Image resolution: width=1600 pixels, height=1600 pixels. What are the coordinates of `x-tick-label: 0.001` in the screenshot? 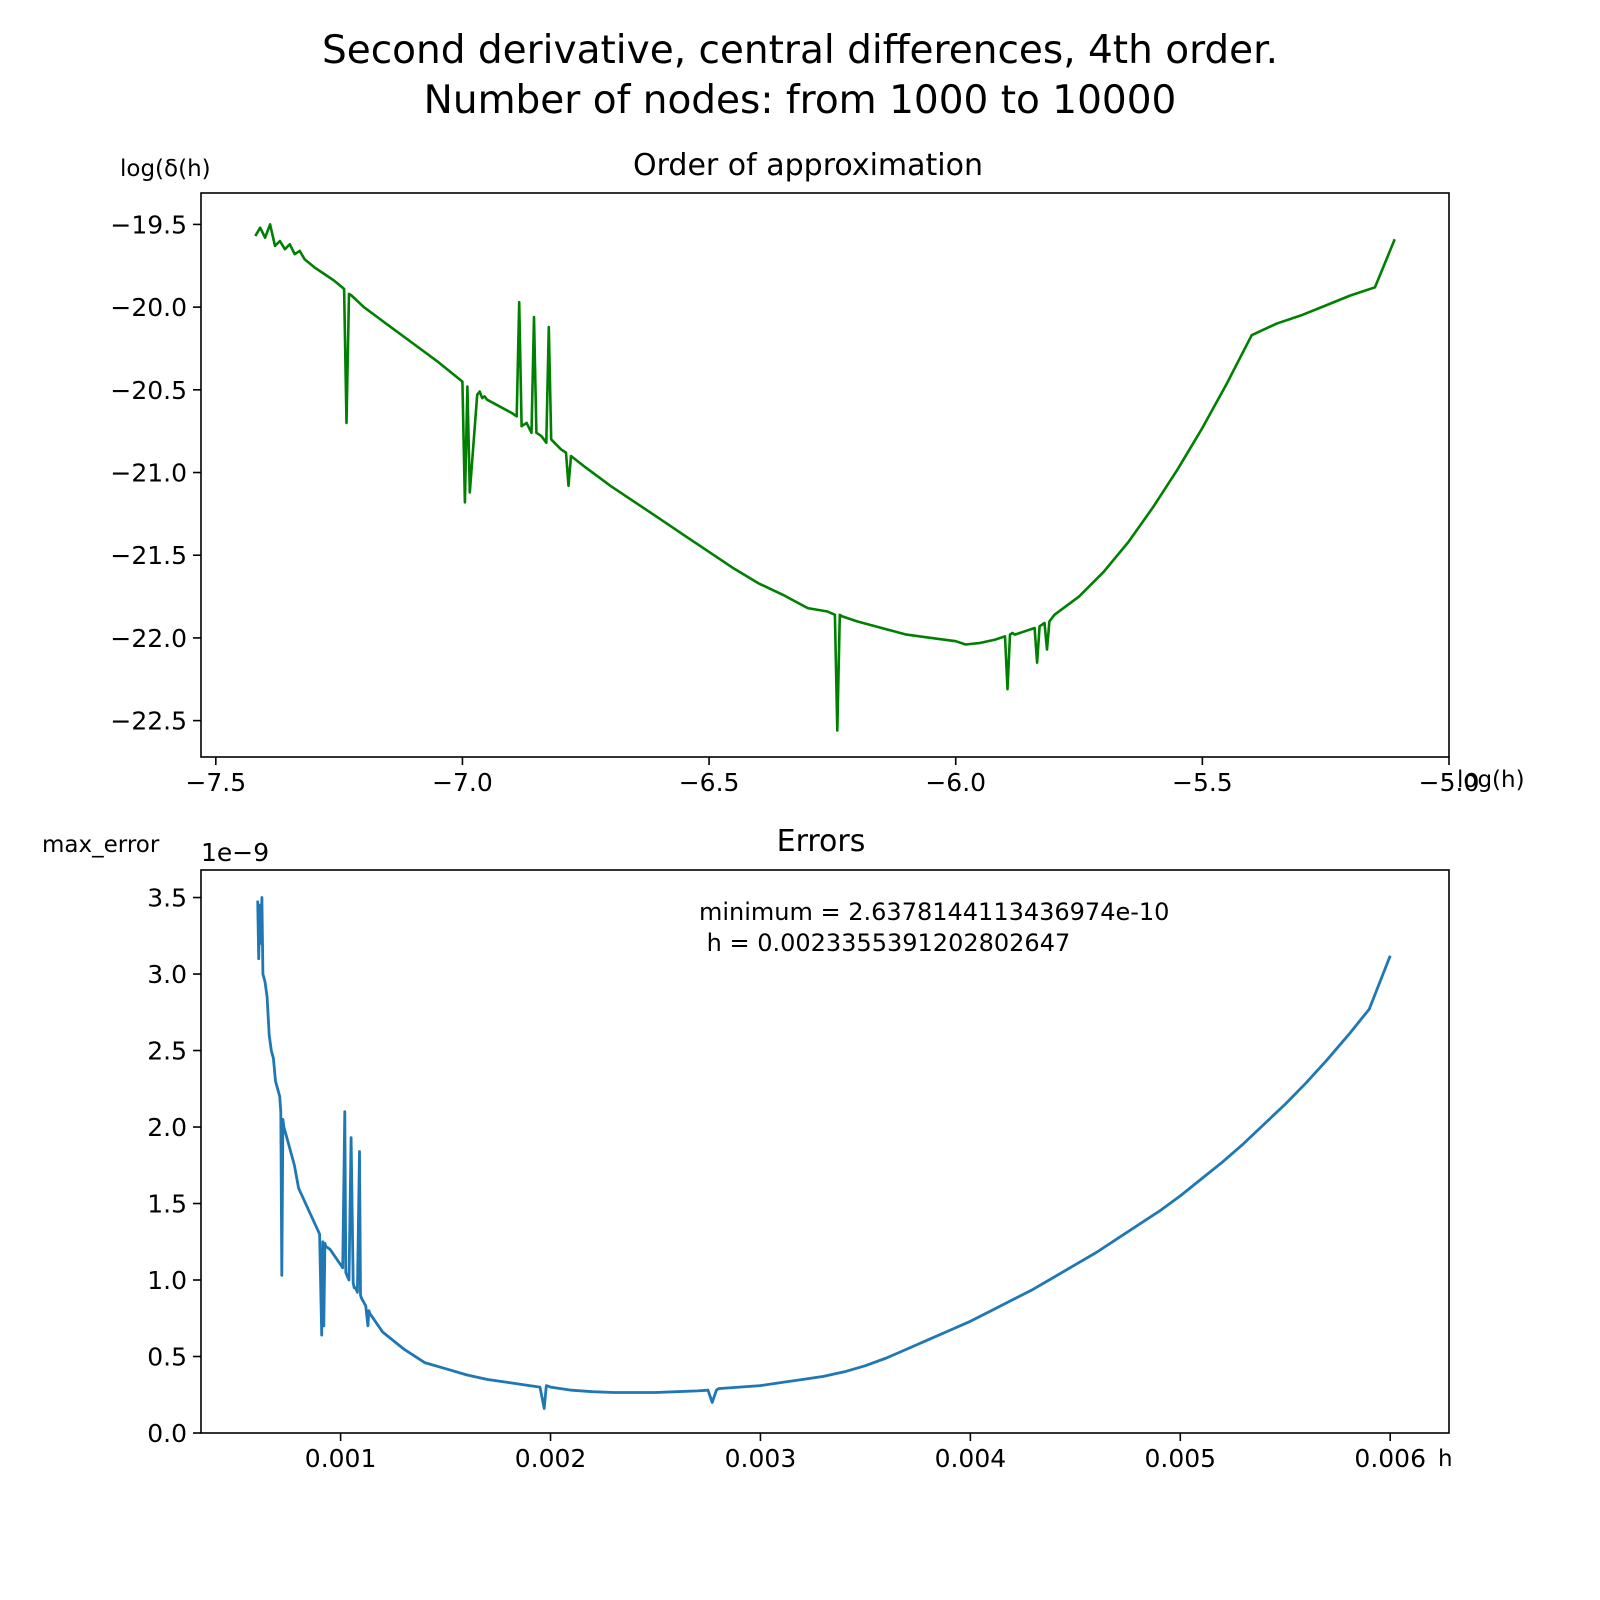 It's located at (341, 1458).